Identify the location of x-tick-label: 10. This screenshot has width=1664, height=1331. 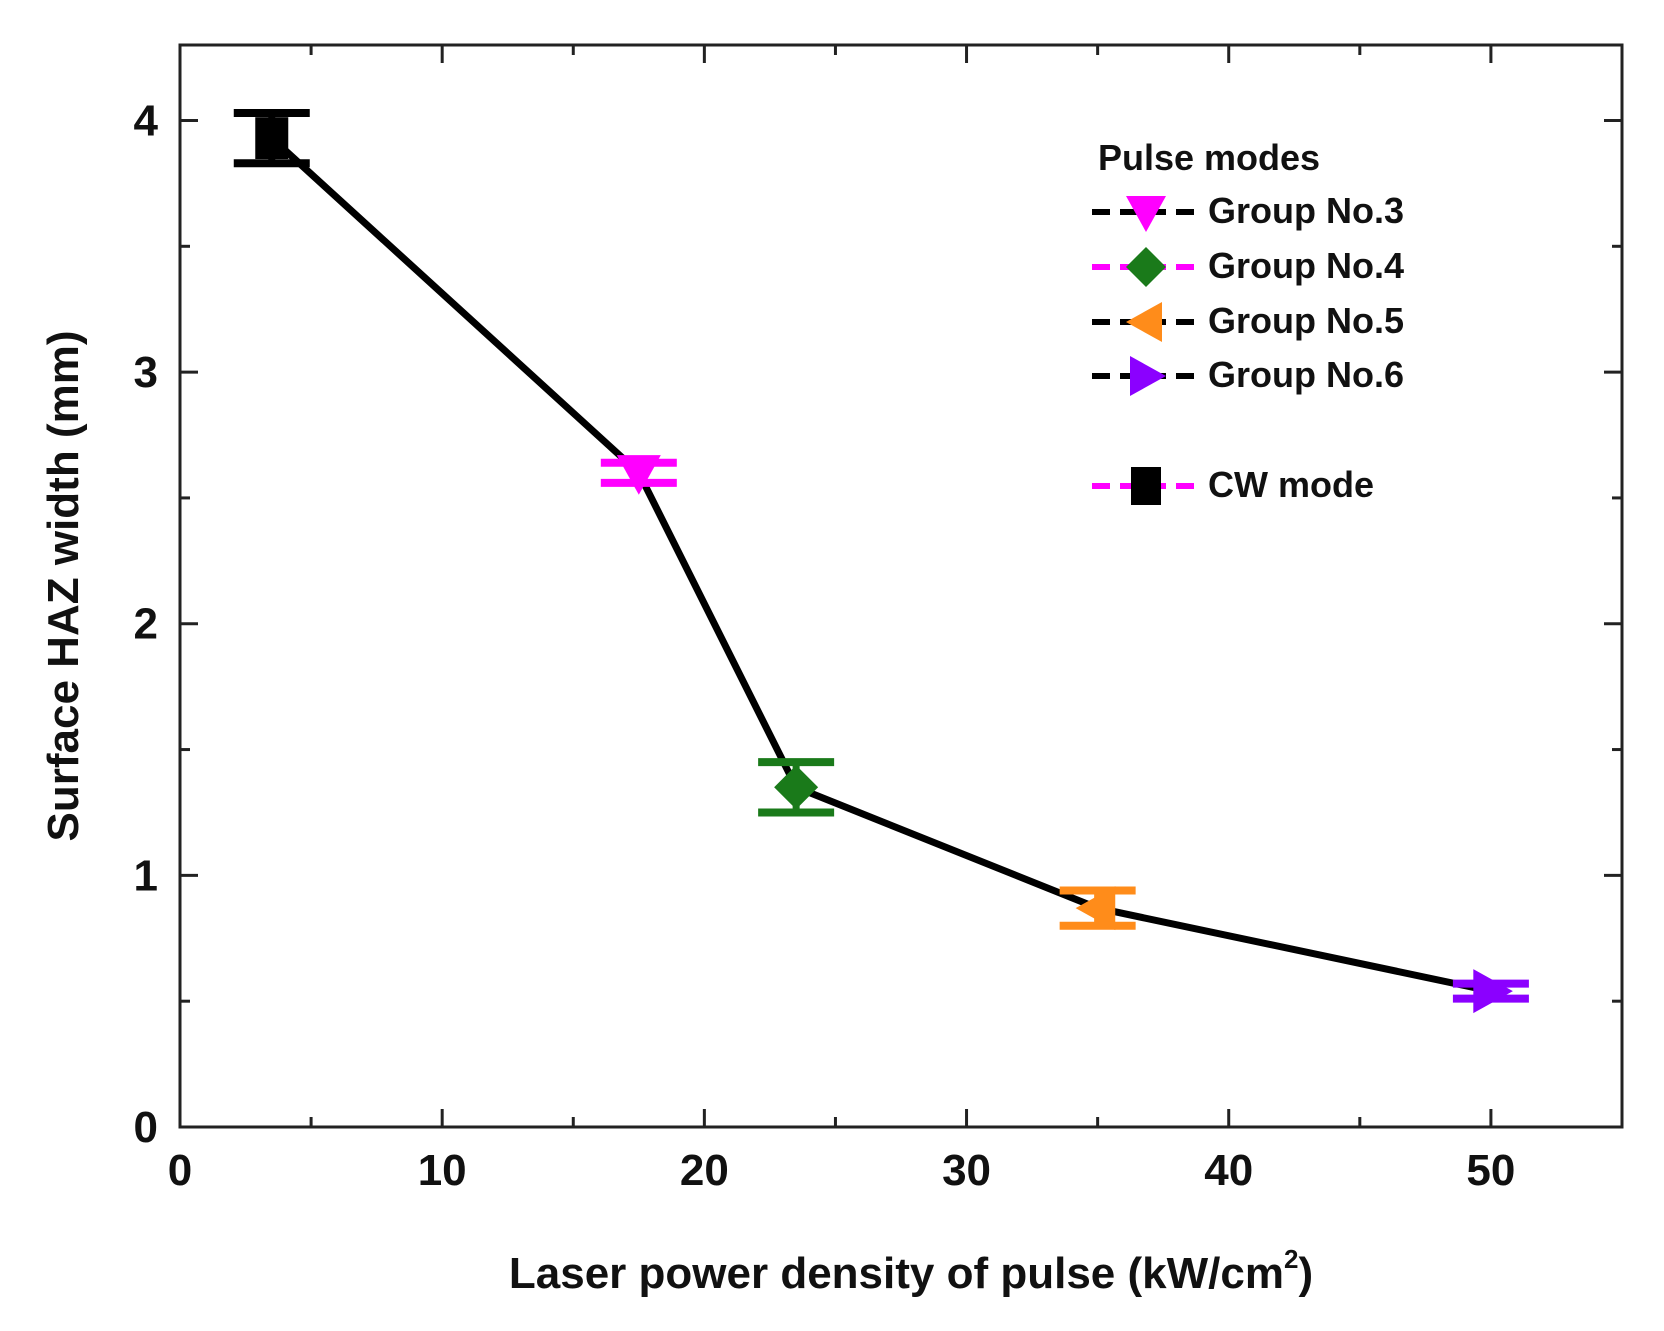
(442, 1170).